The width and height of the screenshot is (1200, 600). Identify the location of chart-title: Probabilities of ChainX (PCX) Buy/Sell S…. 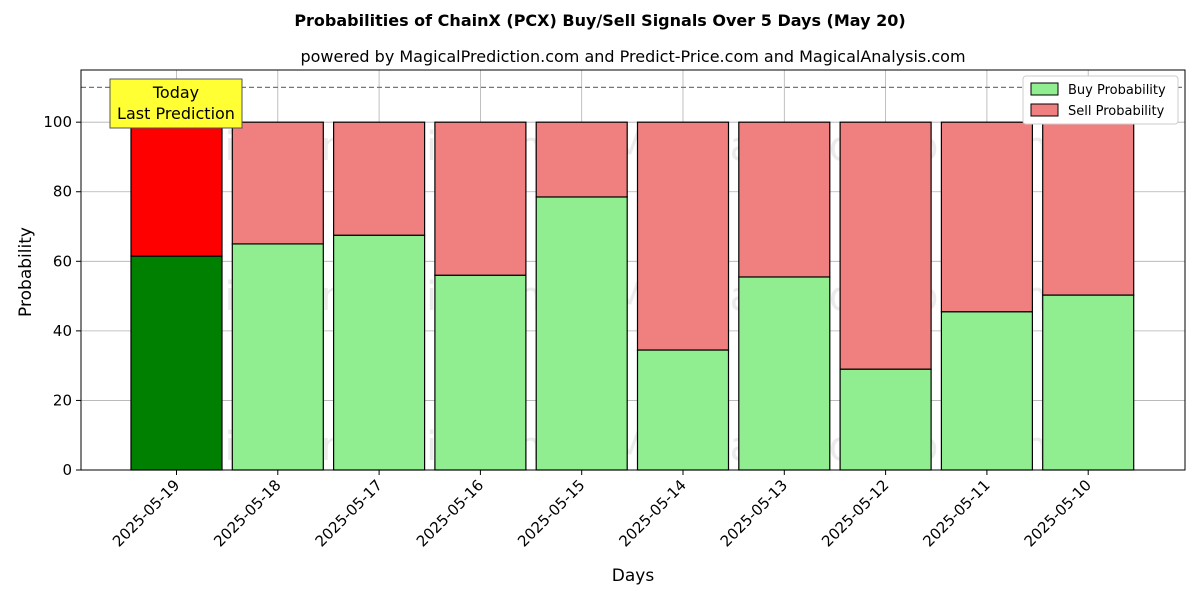
(599, 20).